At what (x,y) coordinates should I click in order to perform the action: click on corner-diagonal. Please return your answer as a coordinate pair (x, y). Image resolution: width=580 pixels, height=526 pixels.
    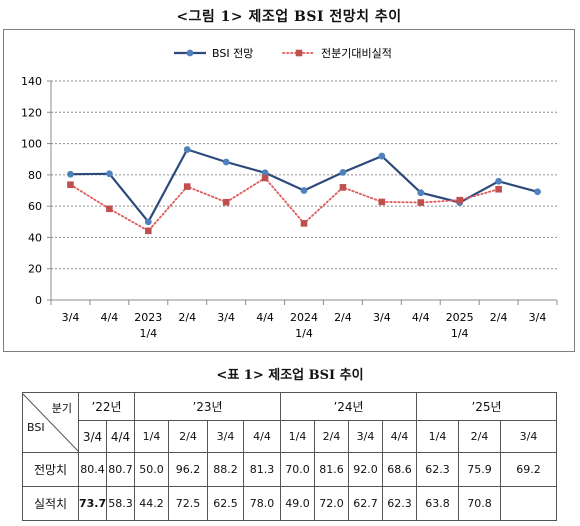
    Looking at the image, I should click on (51, 422).